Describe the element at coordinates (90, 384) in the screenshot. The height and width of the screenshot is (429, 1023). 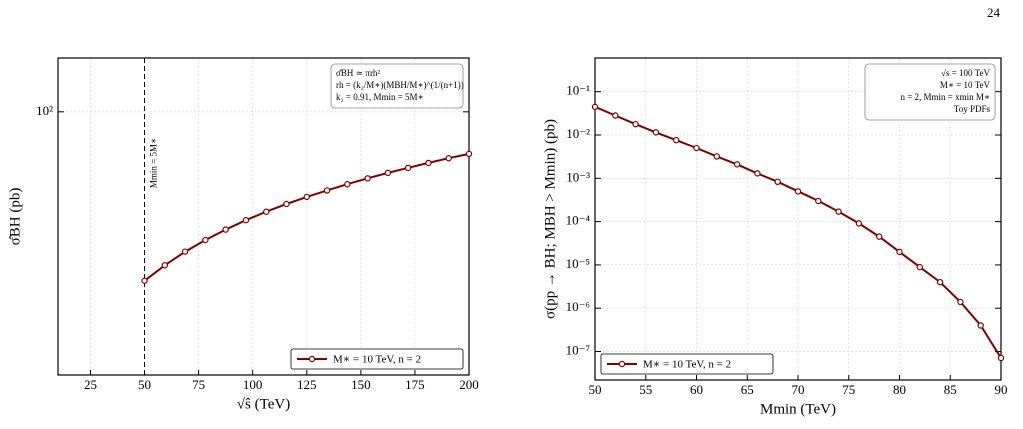
I see `x-tick-label: 25` at that location.